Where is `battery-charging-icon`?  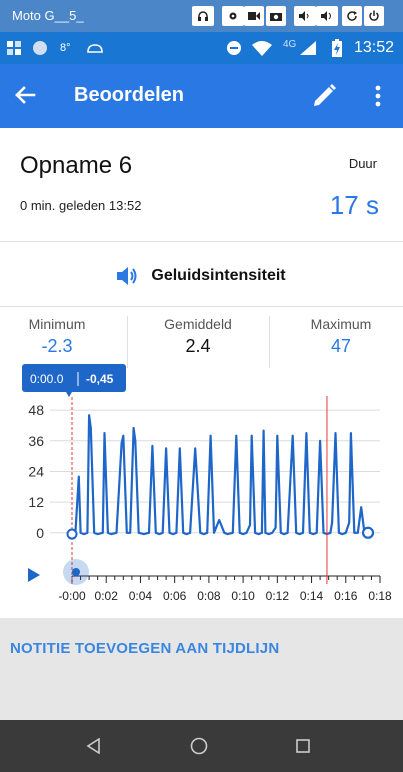
battery-charging-icon is located at coordinates (337, 48).